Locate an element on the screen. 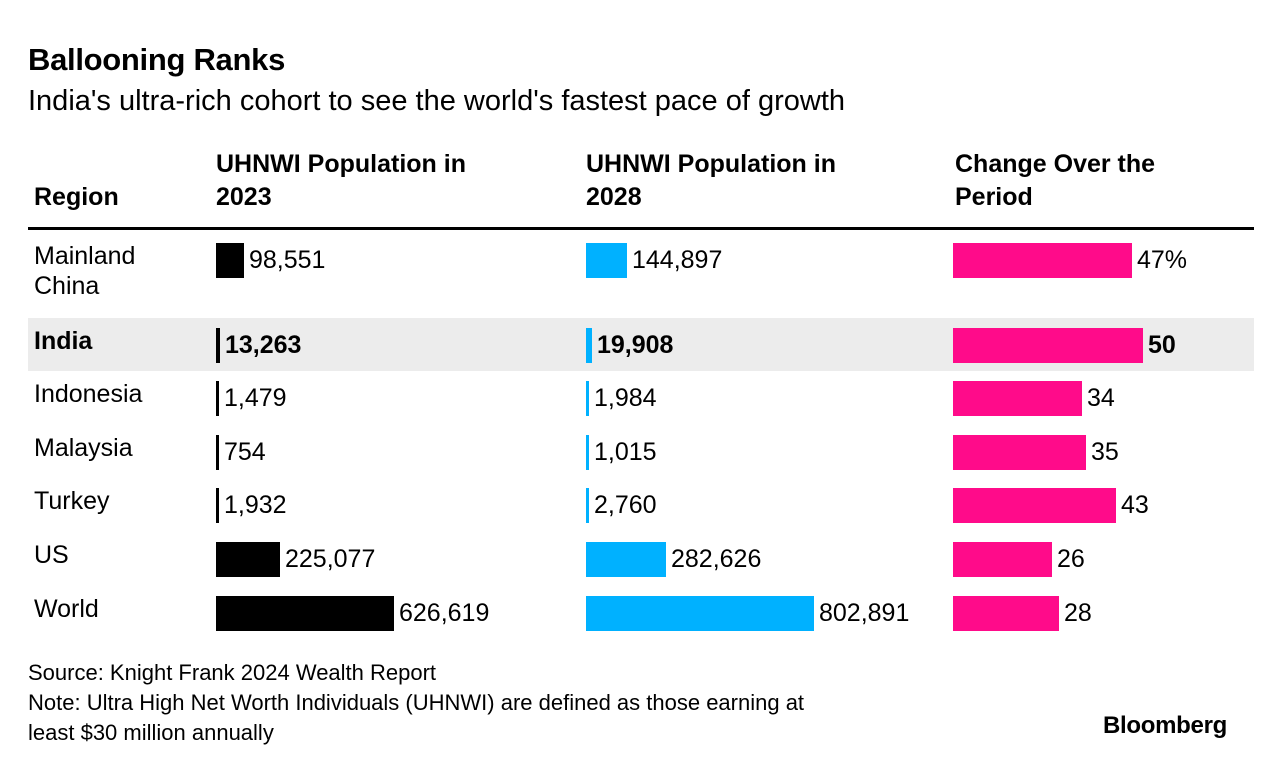  change-value-label: 43 is located at coordinates (1135, 505).